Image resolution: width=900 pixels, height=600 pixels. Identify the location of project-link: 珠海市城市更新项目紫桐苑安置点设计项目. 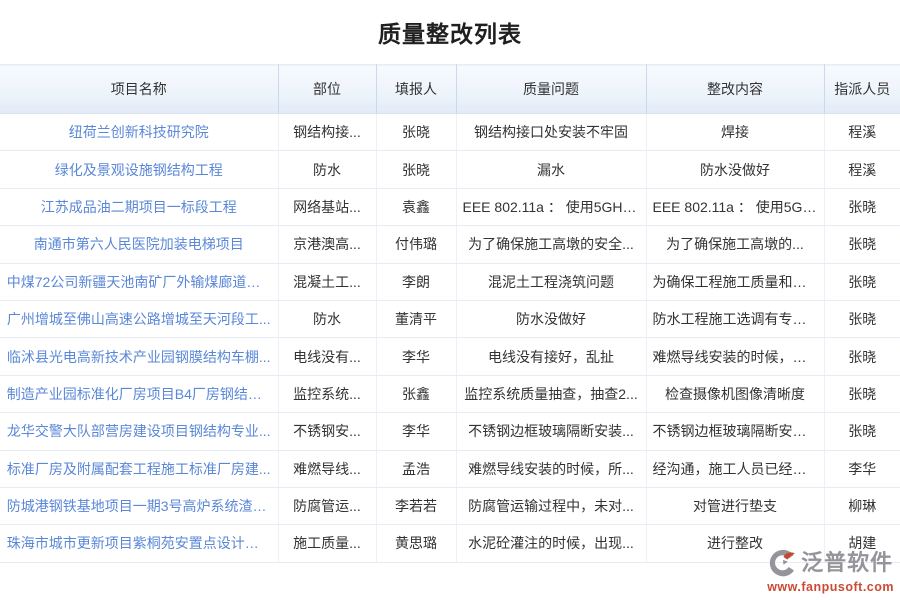
(138, 543).